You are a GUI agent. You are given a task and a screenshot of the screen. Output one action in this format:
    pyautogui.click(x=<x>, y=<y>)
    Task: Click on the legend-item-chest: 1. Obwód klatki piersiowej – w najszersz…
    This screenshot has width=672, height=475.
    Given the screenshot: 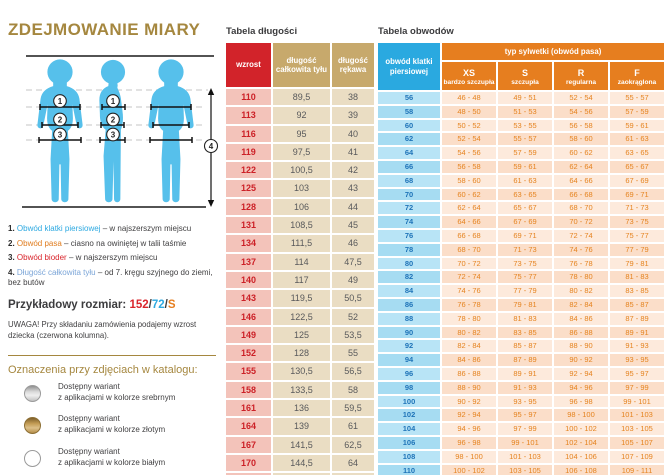 What is the action you would take?
    pyautogui.click(x=114, y=229)
    